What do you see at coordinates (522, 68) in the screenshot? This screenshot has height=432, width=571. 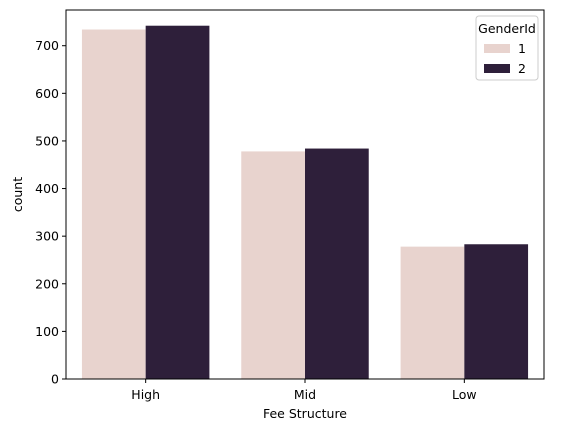 I see `legend-label-series-2: 2` at bounding box center [522, 68].